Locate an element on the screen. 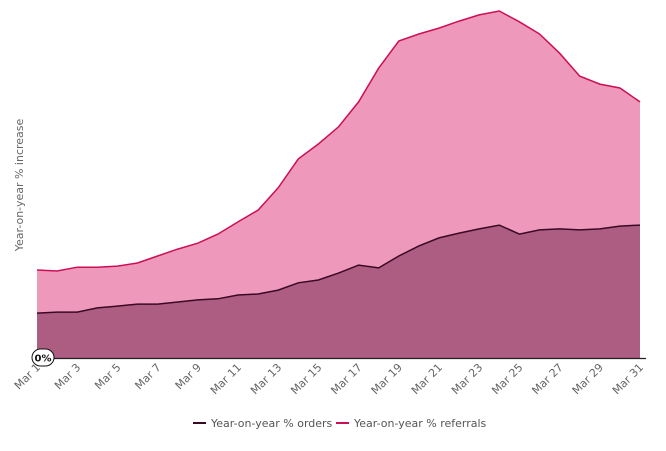  legend-label-referrals: Year-on-year % referrals is located at coordinates (420, 423).